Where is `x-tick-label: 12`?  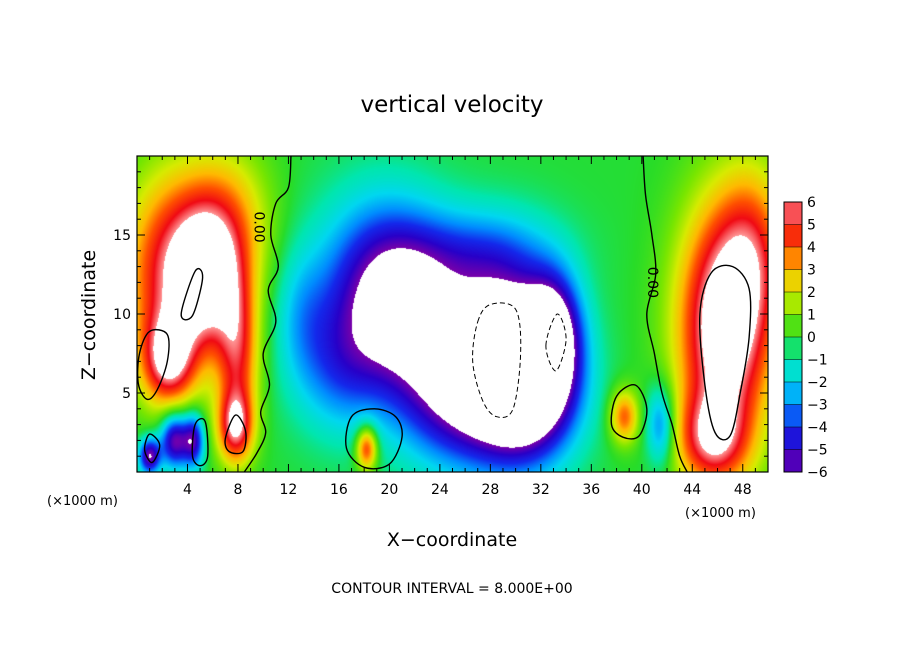
x-tick-label: 12 is located at coordinates (289, 490).